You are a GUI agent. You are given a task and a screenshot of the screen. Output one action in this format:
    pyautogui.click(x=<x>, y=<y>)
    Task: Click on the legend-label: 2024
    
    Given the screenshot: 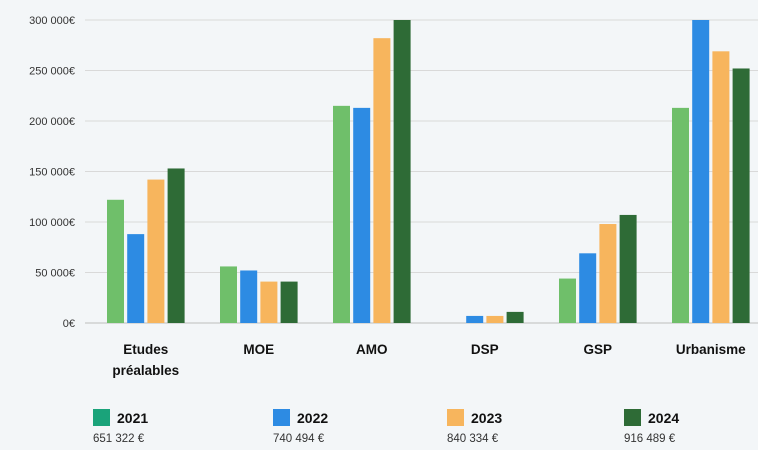 What is the action you would take?
    pyautogui.click(x=663, y=418)
    